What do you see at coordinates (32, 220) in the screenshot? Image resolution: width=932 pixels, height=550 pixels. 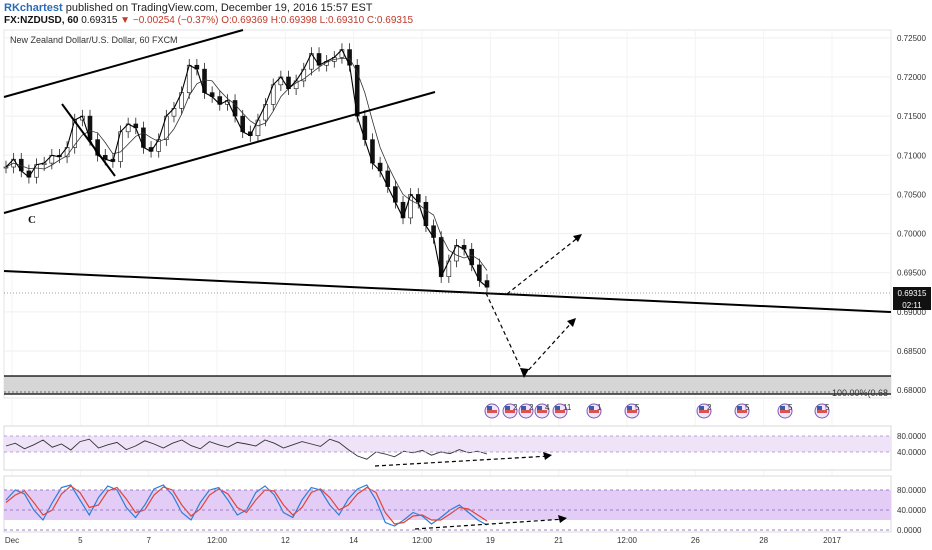 I see `wave-label-c: C` at bounding box center [32, 220].